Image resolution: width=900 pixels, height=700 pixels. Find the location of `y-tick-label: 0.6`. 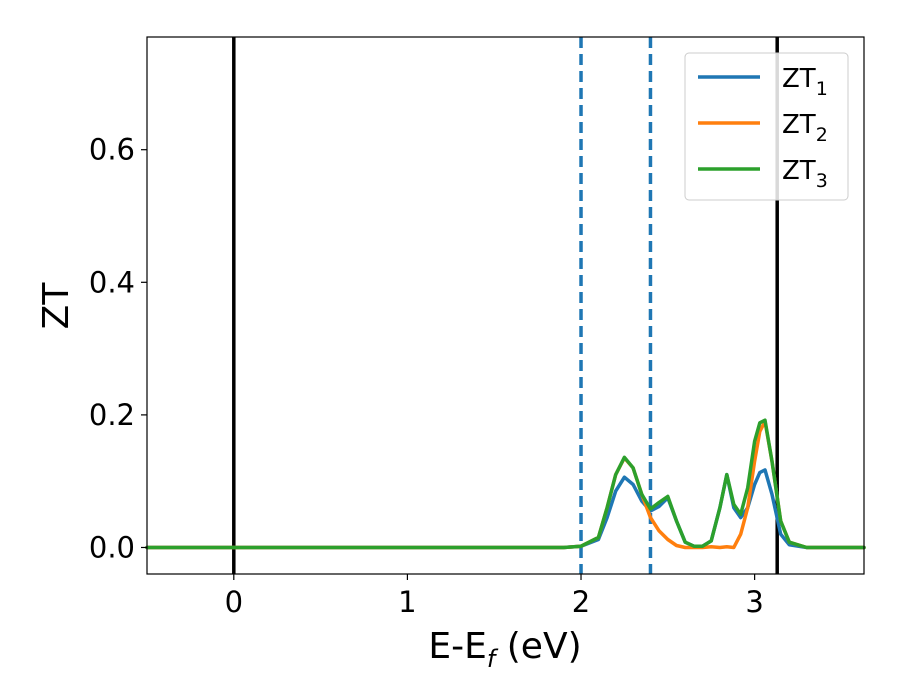

y-tick-label: 0.6 is located at coordinates (112, 150).